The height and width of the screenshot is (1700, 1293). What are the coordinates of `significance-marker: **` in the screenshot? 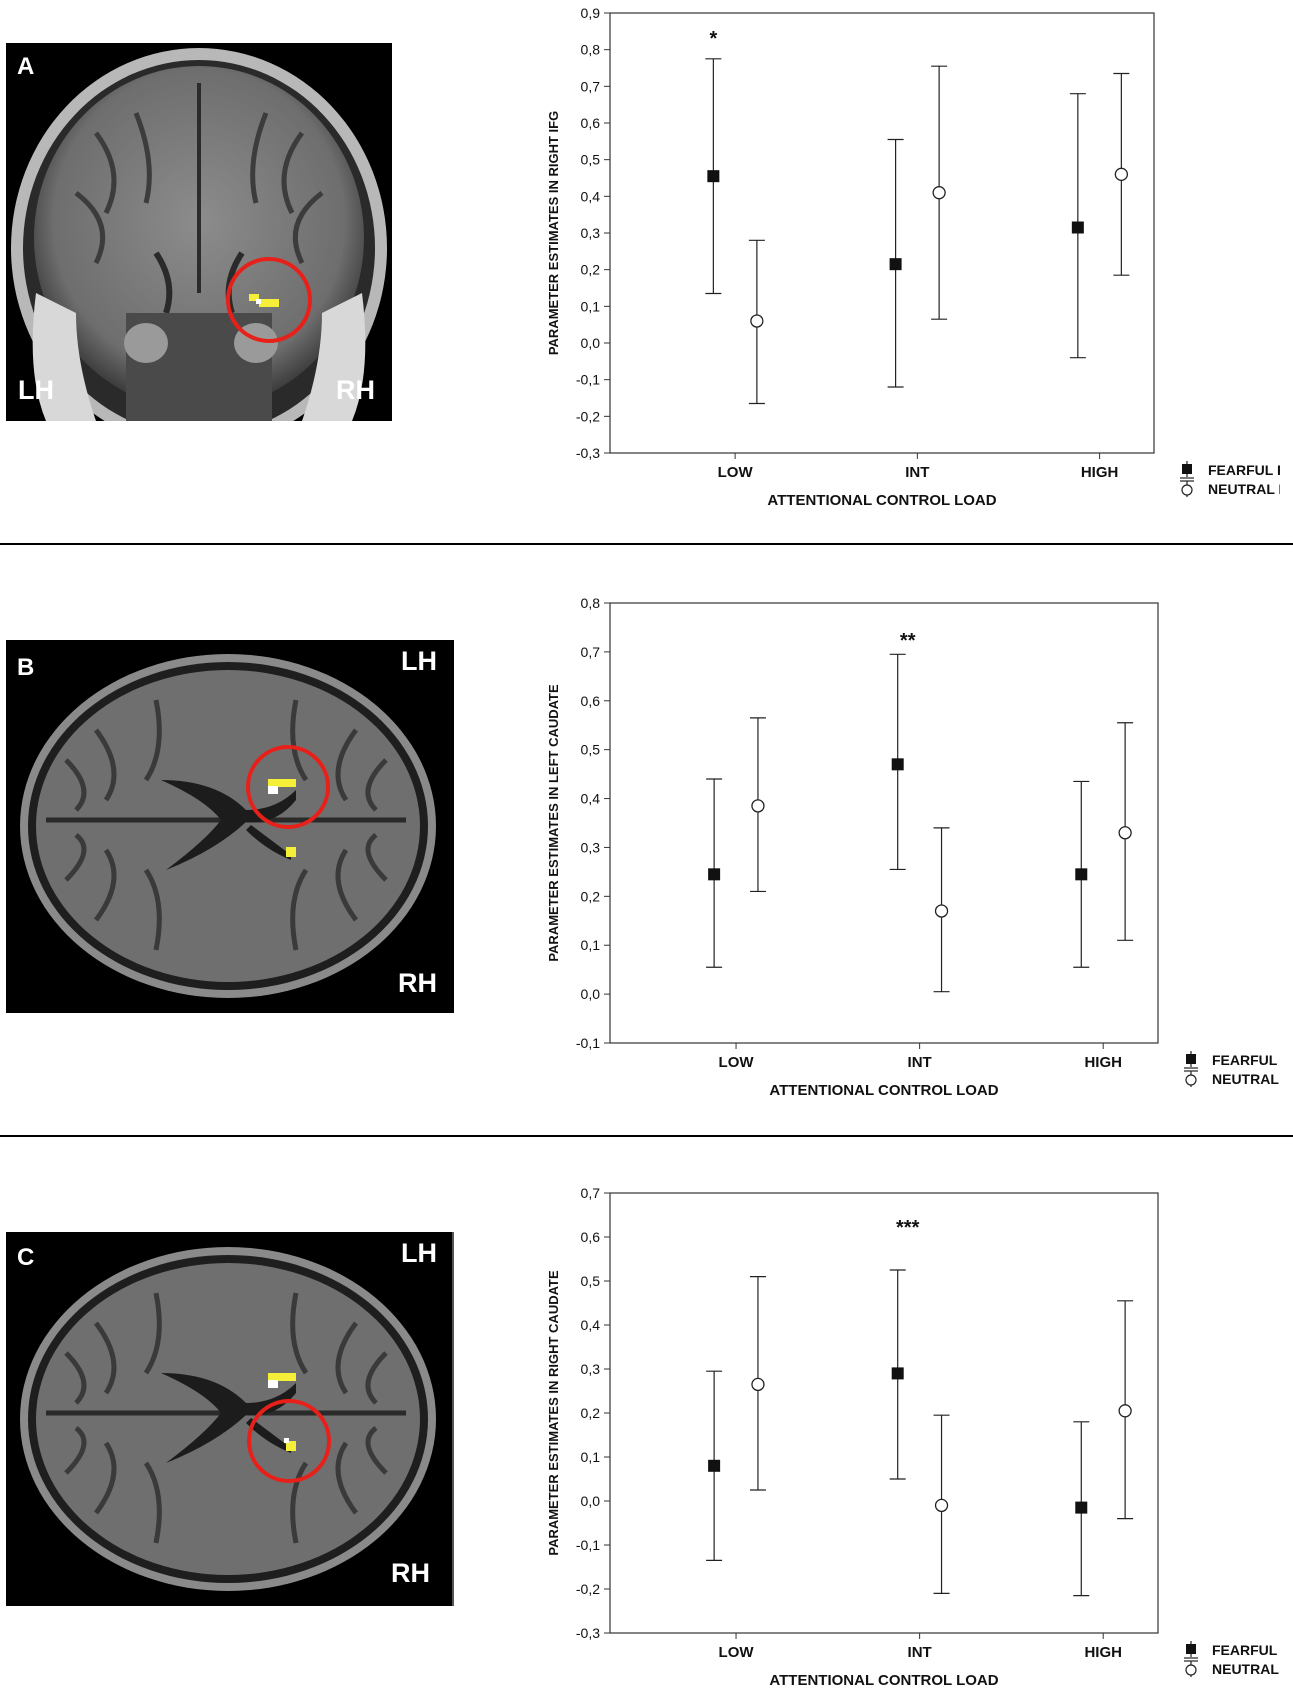 It's located at (908, 641).